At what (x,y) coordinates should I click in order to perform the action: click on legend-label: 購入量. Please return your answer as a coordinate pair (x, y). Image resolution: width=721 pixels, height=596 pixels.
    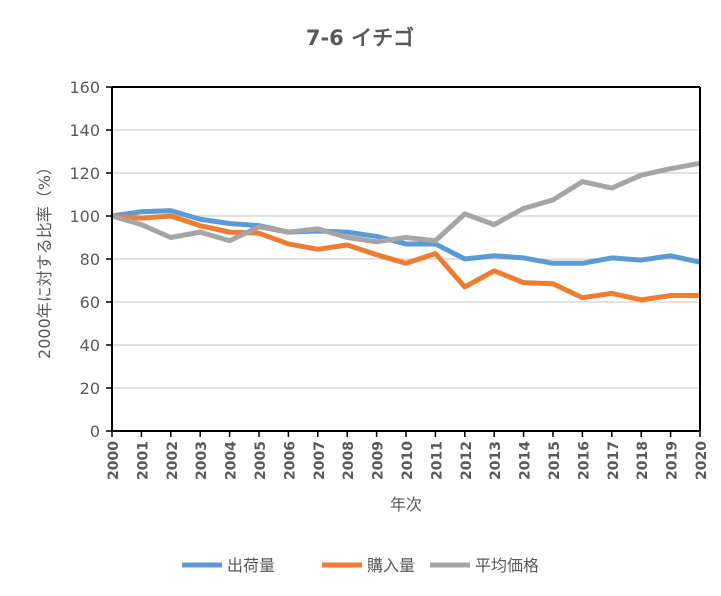
    Looking at the image, I should click on (391, 565).